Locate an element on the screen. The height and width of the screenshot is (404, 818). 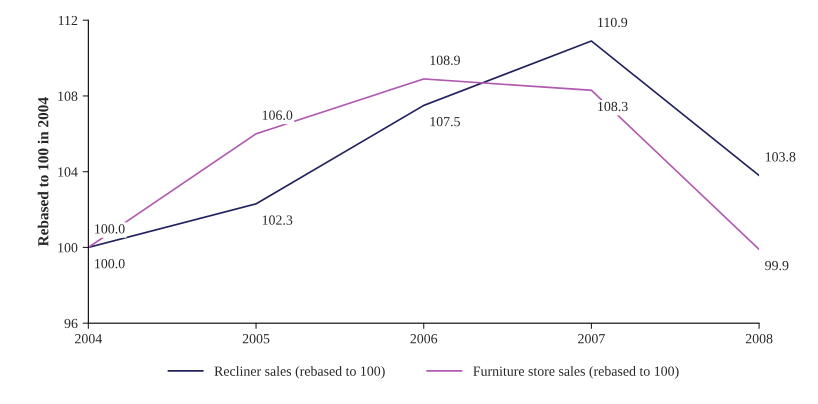
data-label: 108.3 is located at coordinates (613, 107).